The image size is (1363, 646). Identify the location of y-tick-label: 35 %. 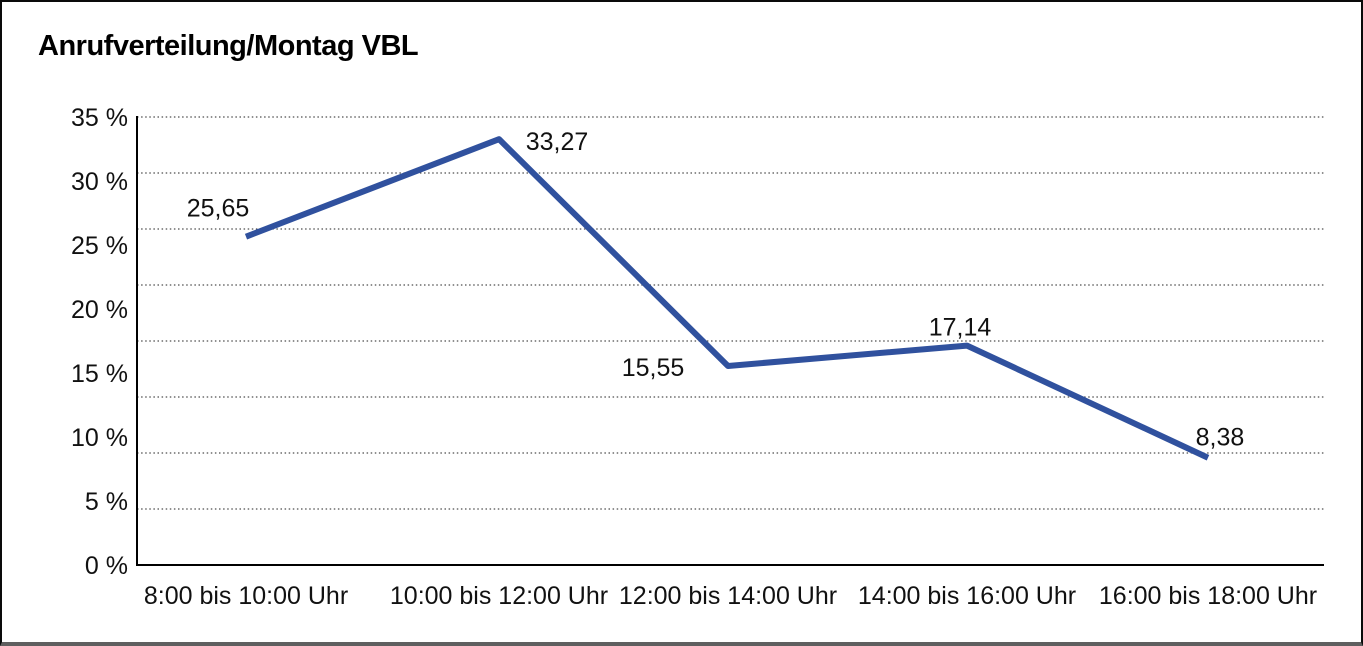
(99, 118).